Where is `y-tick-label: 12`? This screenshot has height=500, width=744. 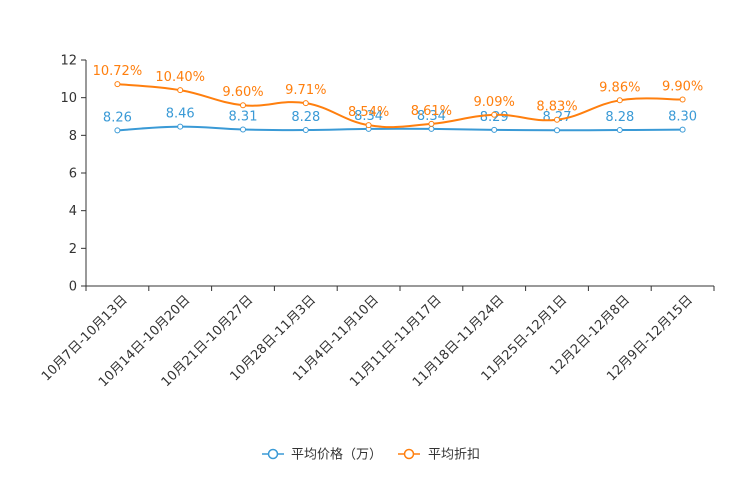 y-tick-label: 12 is located at coordinates (68, 61).